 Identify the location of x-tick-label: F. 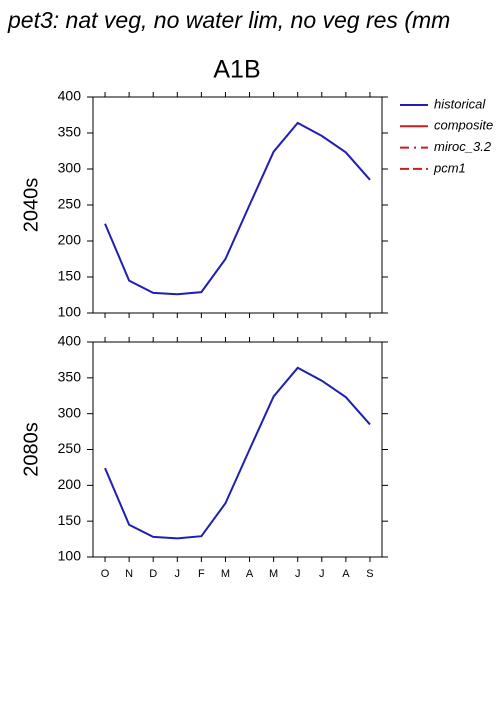
(201, 574).